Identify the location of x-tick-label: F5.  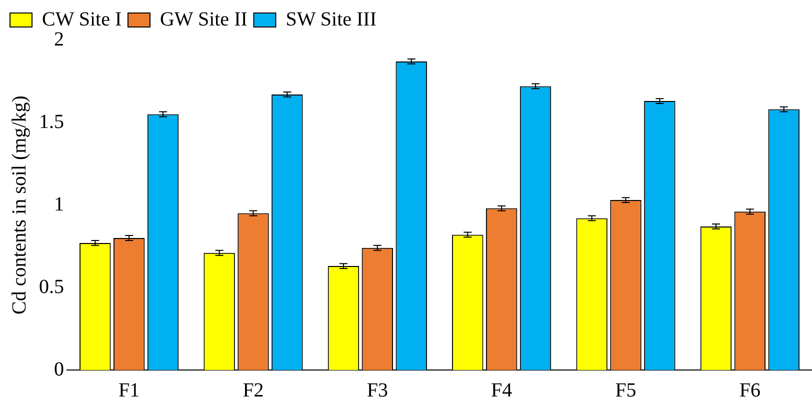
(625, 390).